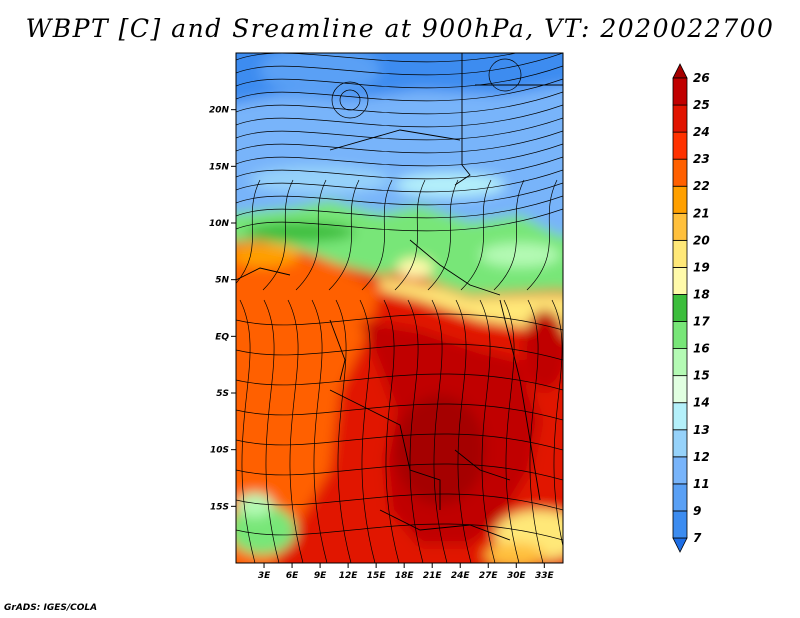  I want to click on lat-tick-label: 10N, so click(219, 224).